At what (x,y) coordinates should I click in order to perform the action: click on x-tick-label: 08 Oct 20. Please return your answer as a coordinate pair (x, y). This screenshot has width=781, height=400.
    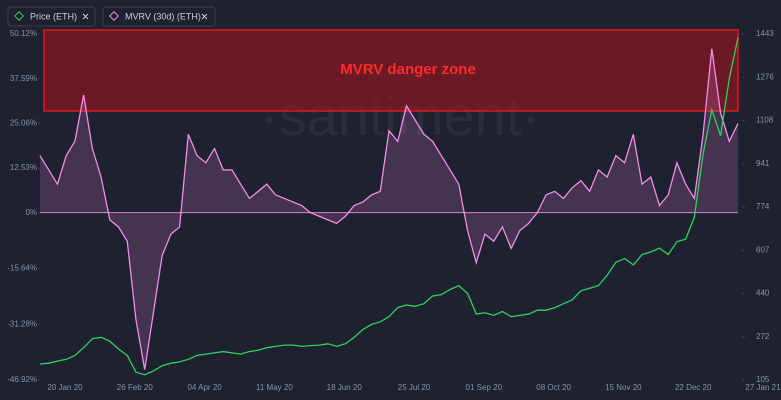
    Looking at the image, I should click on (553, 387).